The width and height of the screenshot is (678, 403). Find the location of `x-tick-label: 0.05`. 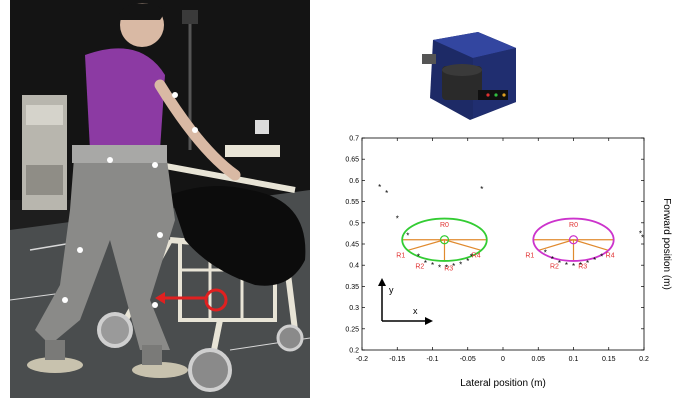

x-tick-label: 0.05 is located at coordinates (538, 359).